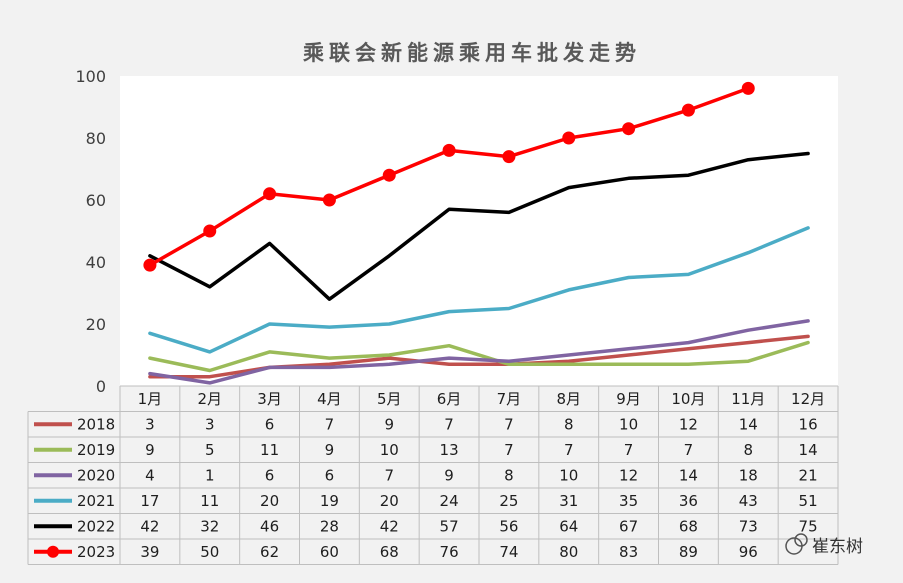  What do you see at coordinates (209, 552) in the screenshot?
I see `table-cell-2023: 50` at bounding box center [209, 552].